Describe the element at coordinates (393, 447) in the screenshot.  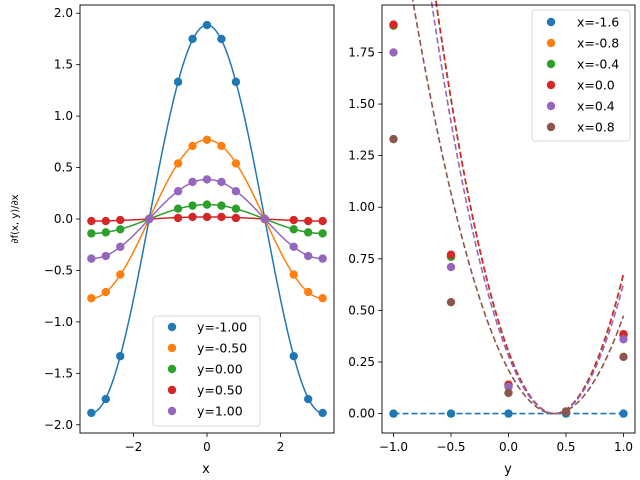
I see `right-x-tick-label: −1.0` at that location.